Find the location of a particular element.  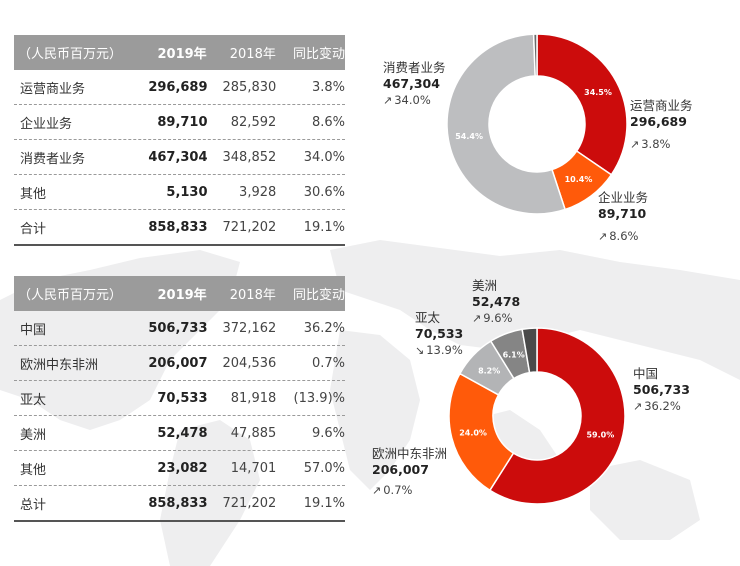

value-2019: 206,007 is located at coordinates (178, 363).